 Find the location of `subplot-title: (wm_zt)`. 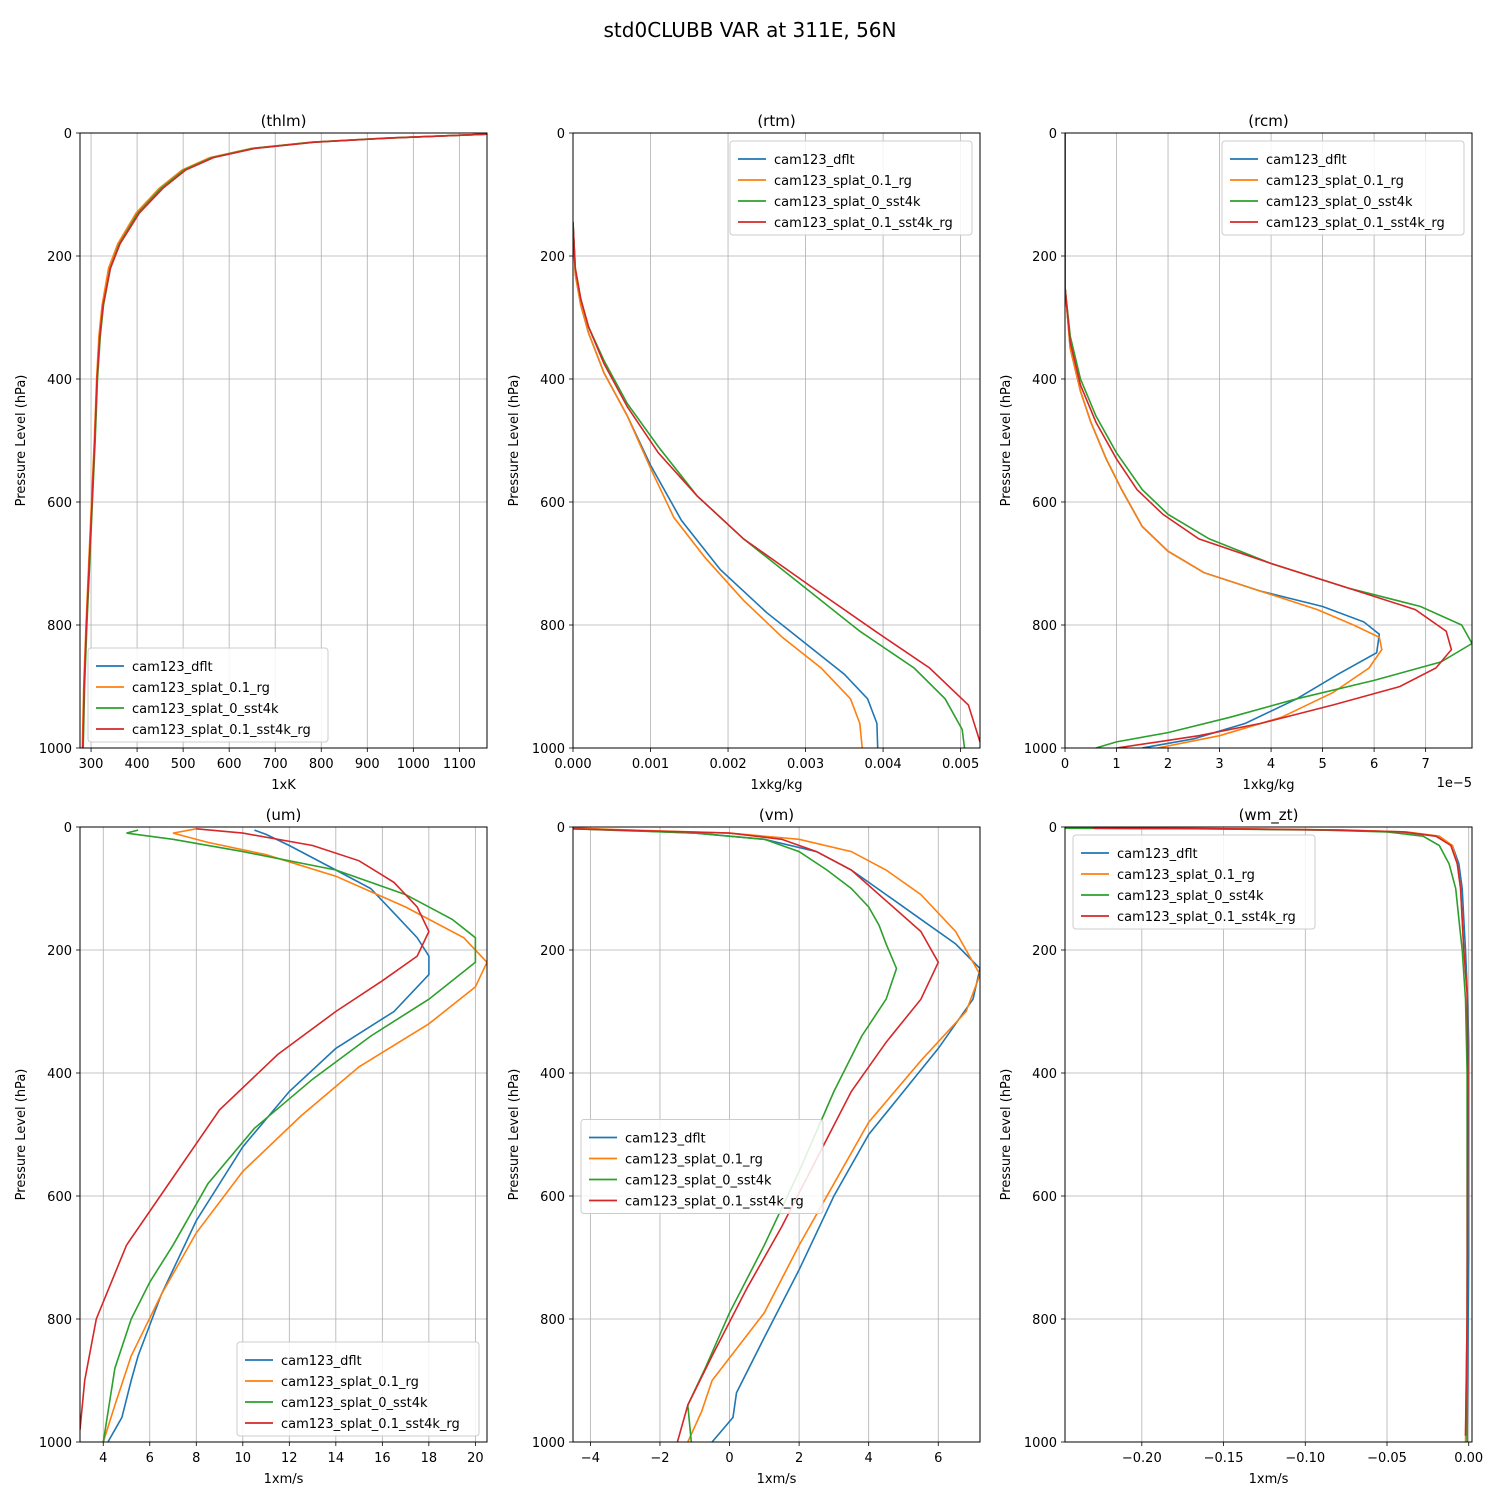

subplot-title: (wm_zt) is located at coordinates (1269, 815).